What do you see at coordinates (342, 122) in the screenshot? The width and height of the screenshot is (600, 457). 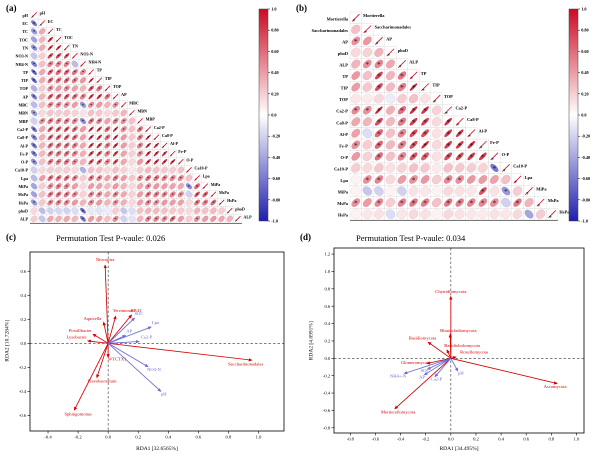 I see `matrix-row-label: Ca8-P` at bounding box center [342, 122].